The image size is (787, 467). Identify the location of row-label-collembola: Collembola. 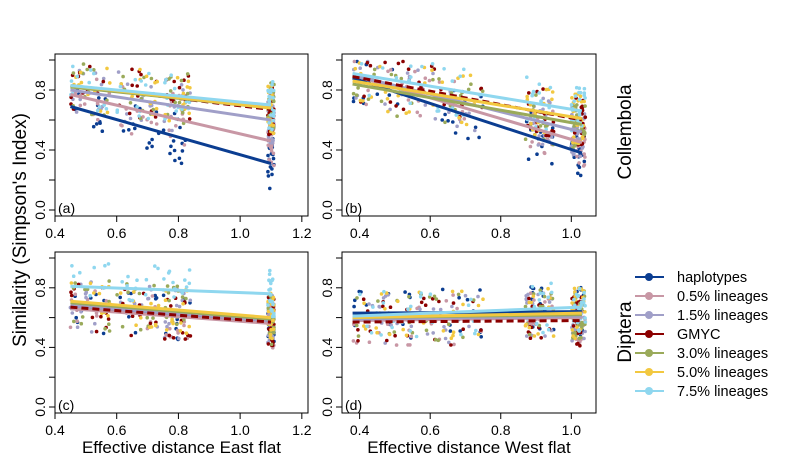
(625, 131).